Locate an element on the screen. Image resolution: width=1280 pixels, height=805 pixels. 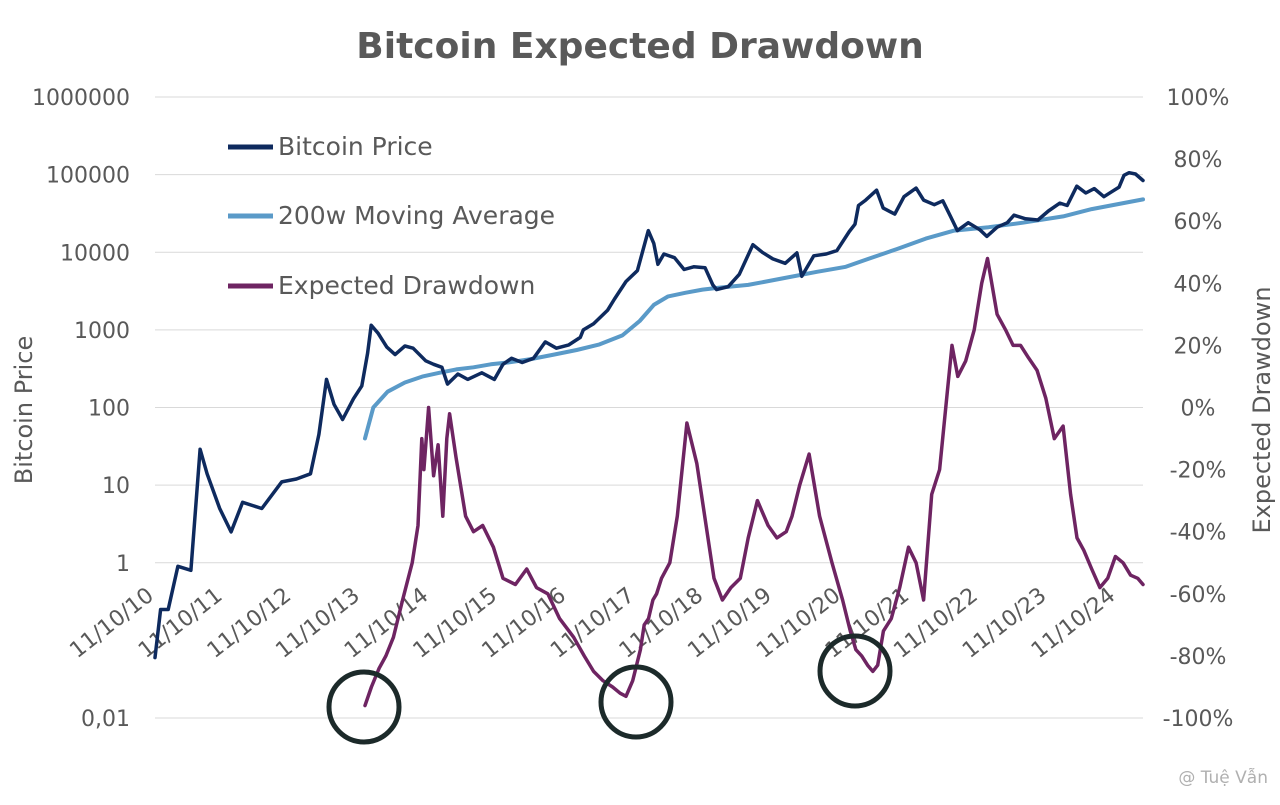
y-tick-right: 0% is located at coordinates (1198, 409).